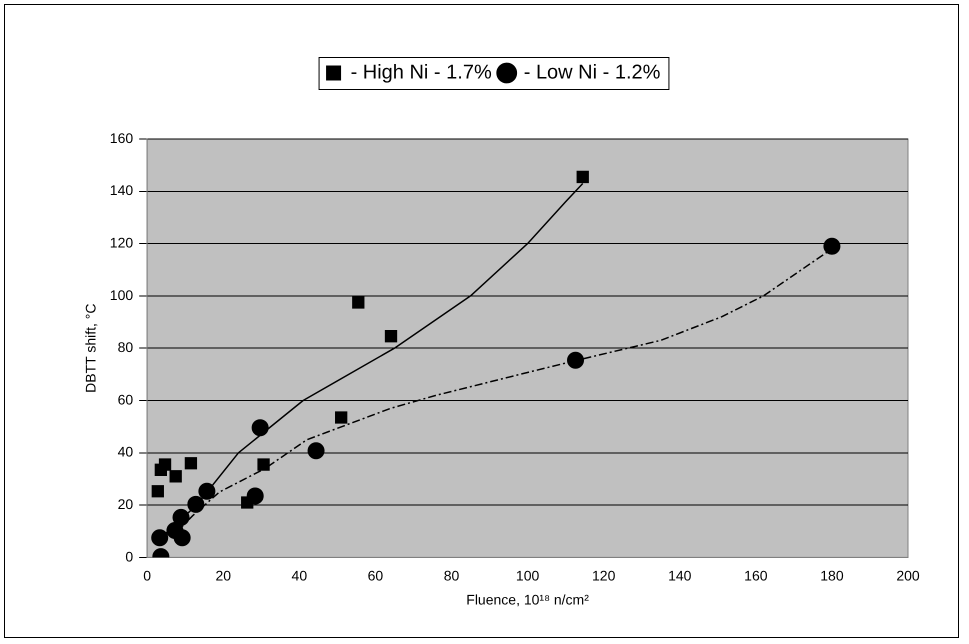  What do you see at coordinates (528, 599) in the screenshot?
I see `x-axis-title: Fluence, 10¹⁸ n/cm²` at bounding box center [528, 599].